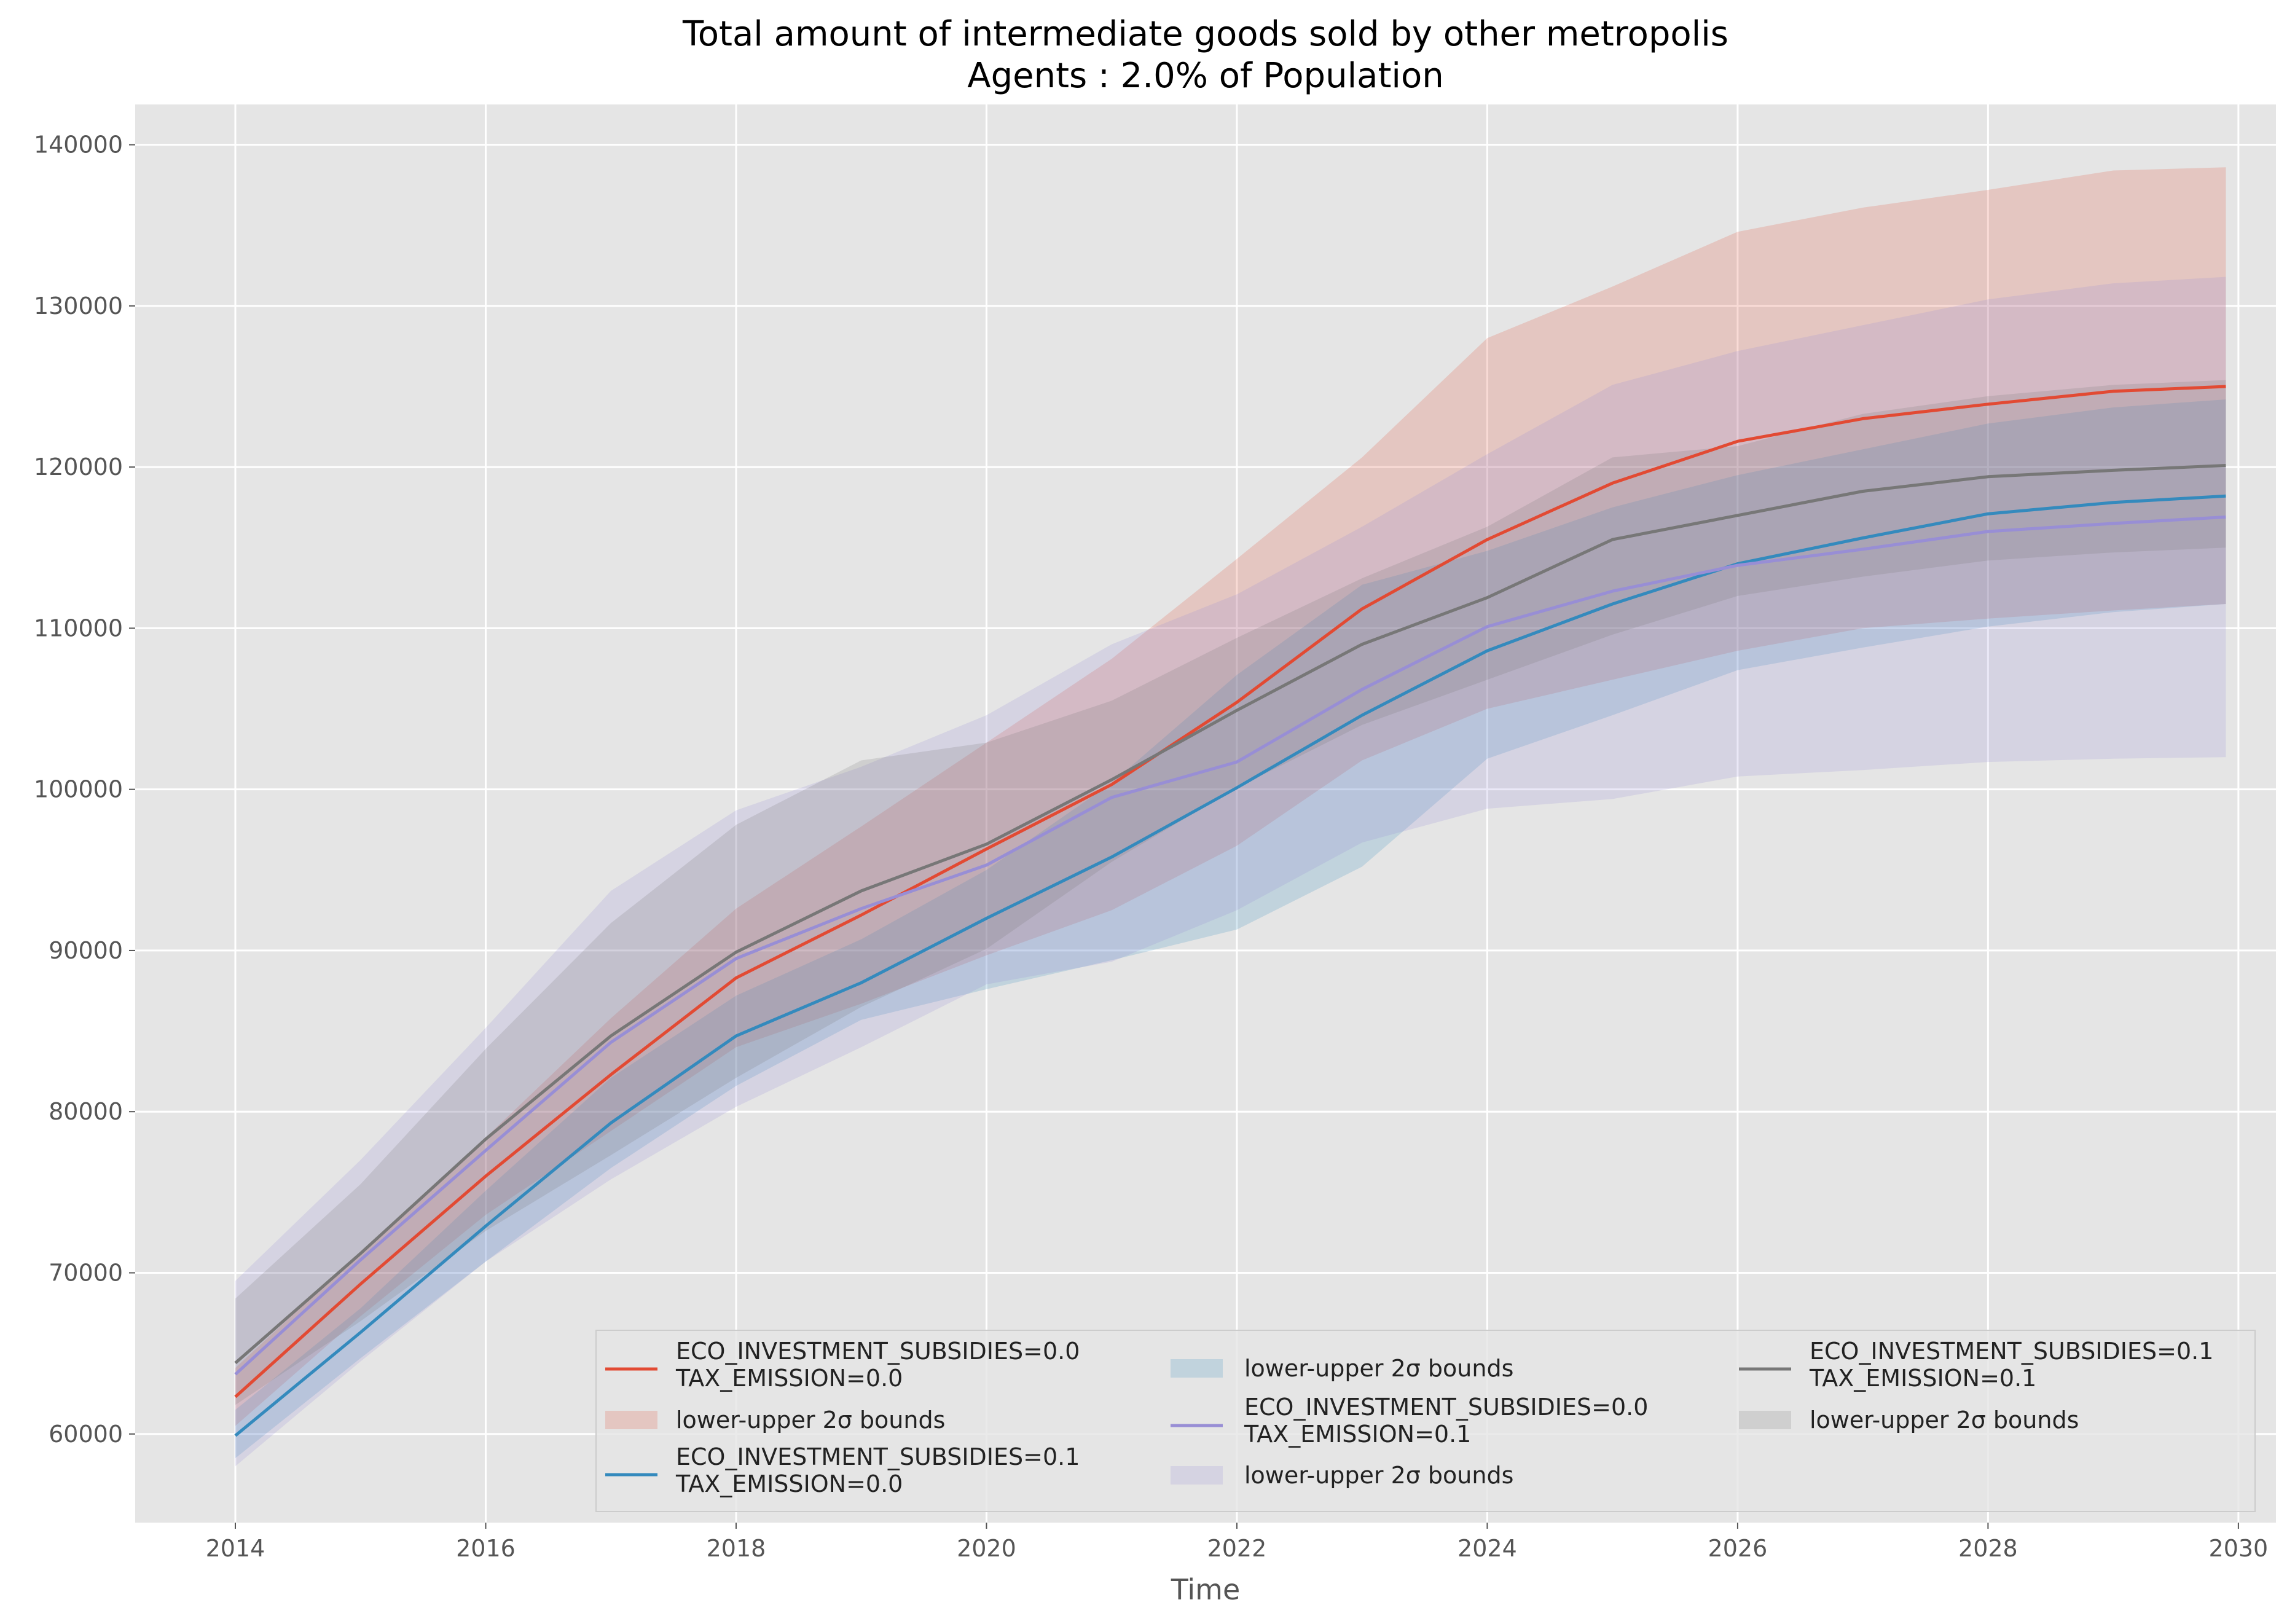 The image size is (2295, 1624). I want to click on legend-label-2: ECO_INVESTMENT_SUBSIDIES=0.0, so click(1446, 1407).